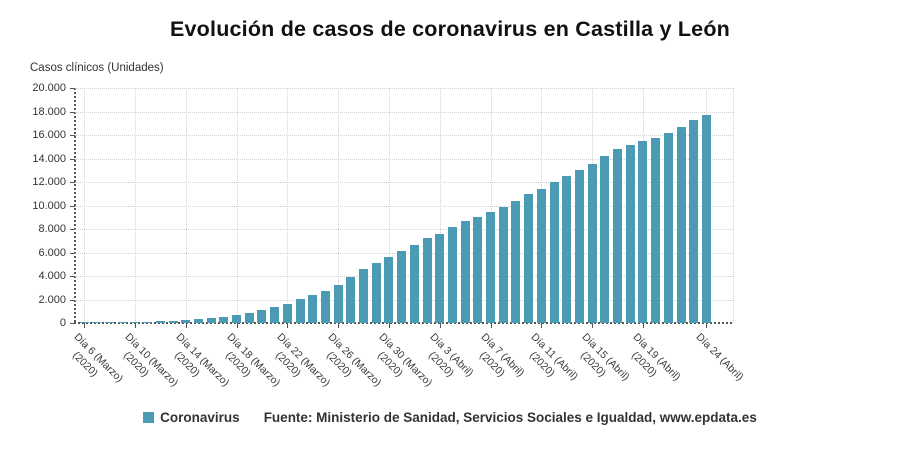 The height and width of the screenshot is (472, 900). What do you see at coordinates (287, 313) in the screenshot?
I see `bar-d-a-22-marzo-` at bounding box center [287, 313].